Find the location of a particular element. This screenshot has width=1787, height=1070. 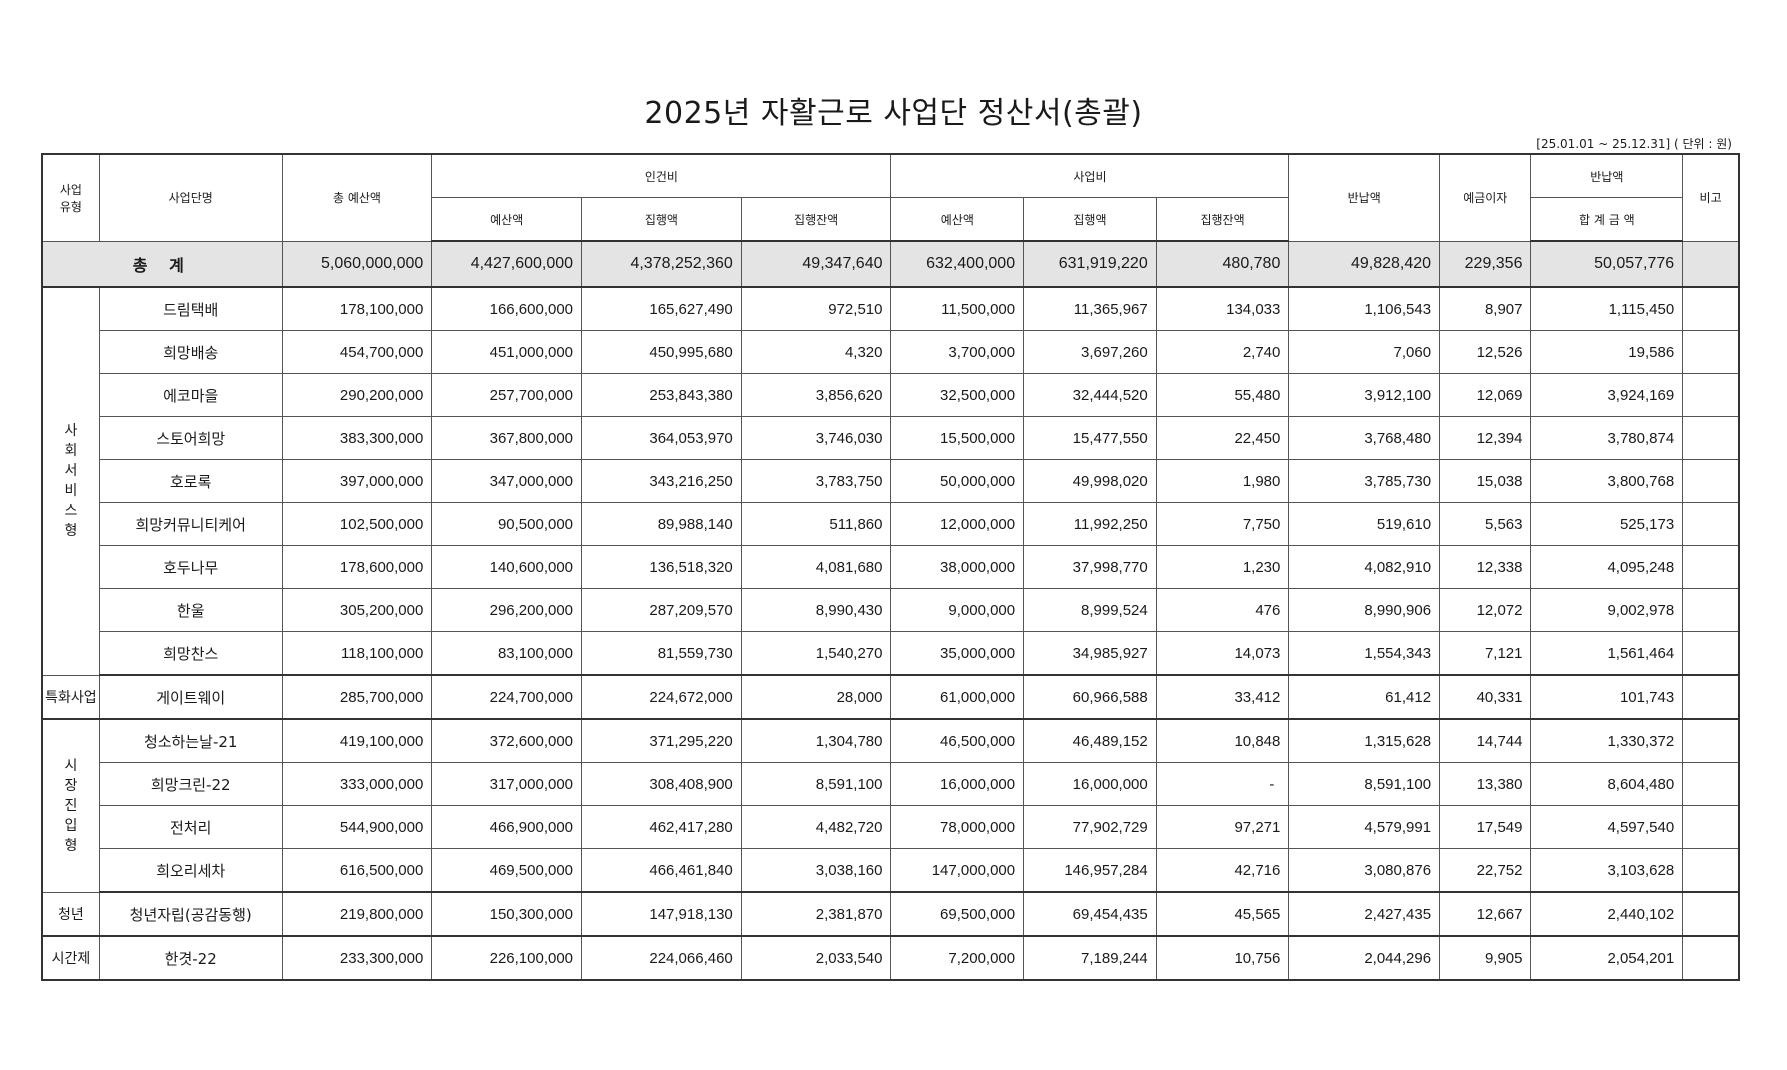

program-name: 스토어희망 is located at coordinates (190, 438).